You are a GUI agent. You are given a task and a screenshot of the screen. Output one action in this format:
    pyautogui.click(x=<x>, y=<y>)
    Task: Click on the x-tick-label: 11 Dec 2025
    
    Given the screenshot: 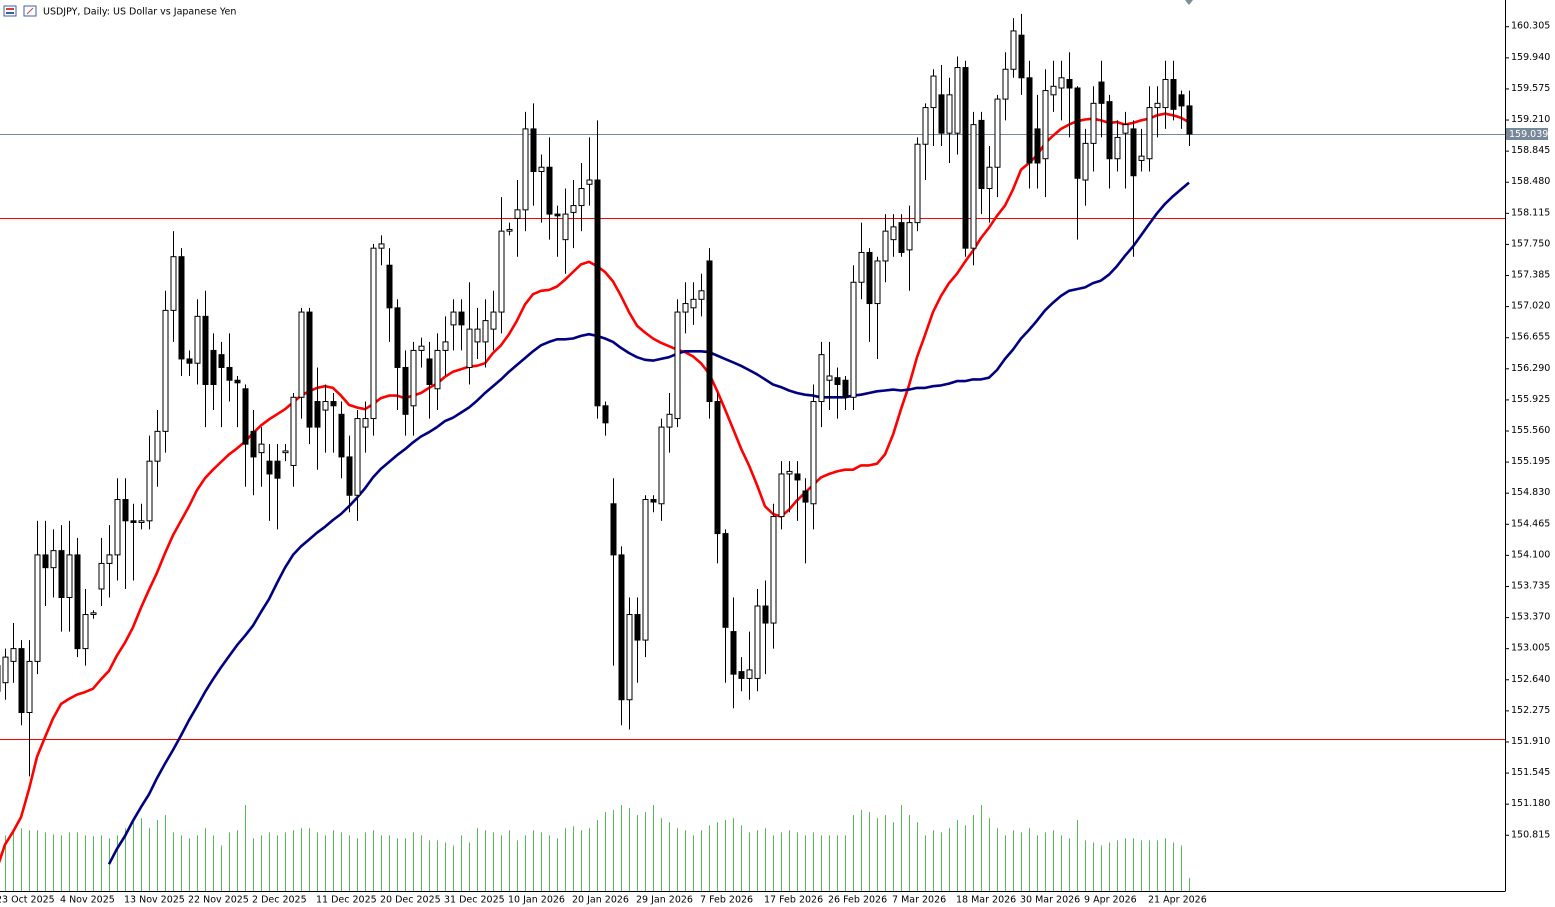 What is the action you would take?
    pyautogui.click(x=346, y=900)
    